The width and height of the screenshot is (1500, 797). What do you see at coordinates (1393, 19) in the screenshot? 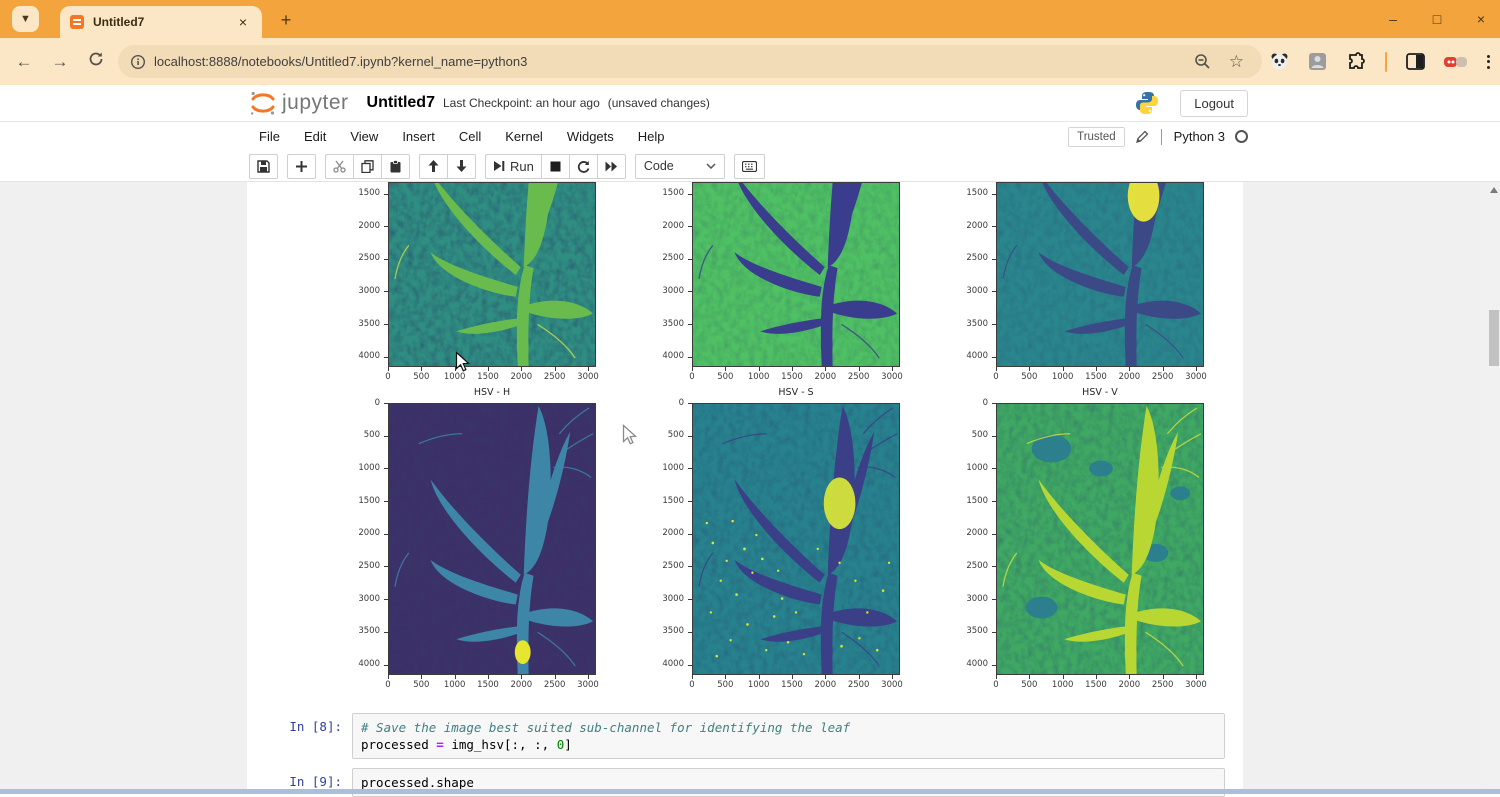
I see `window-minimize-button: –` at bounding box center [1393, 19].